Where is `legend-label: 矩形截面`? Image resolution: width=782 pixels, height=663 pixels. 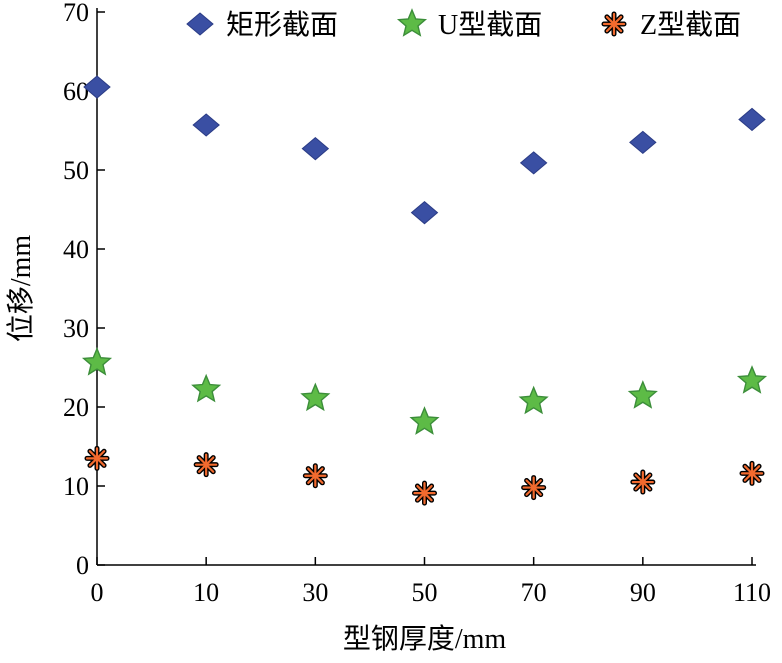 legend-label: 矩形截面 is located at coordinates (282, 25).